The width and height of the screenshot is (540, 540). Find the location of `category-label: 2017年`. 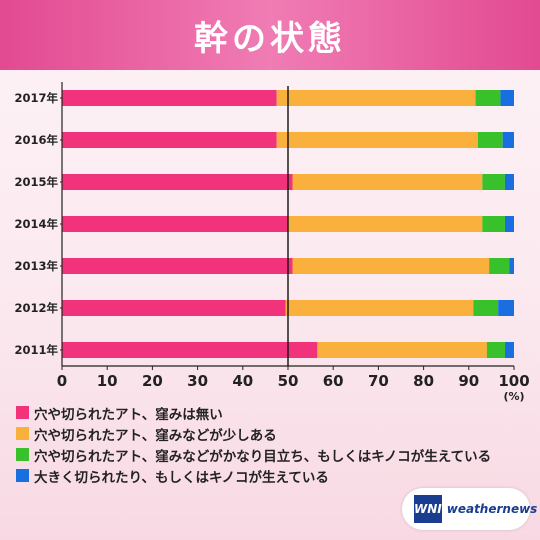

category-label: 2017年 is located at coordinates (36, 98).